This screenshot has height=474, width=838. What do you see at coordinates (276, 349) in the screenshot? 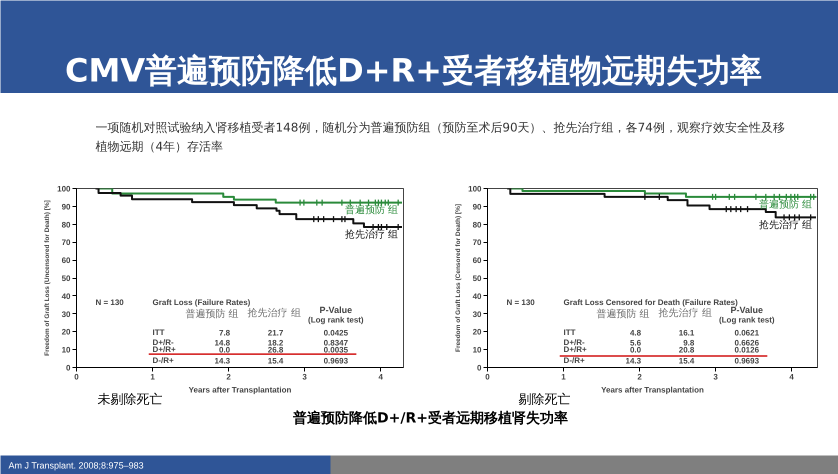
I see `annotation: 26.8` at bounding box center [276, 349].